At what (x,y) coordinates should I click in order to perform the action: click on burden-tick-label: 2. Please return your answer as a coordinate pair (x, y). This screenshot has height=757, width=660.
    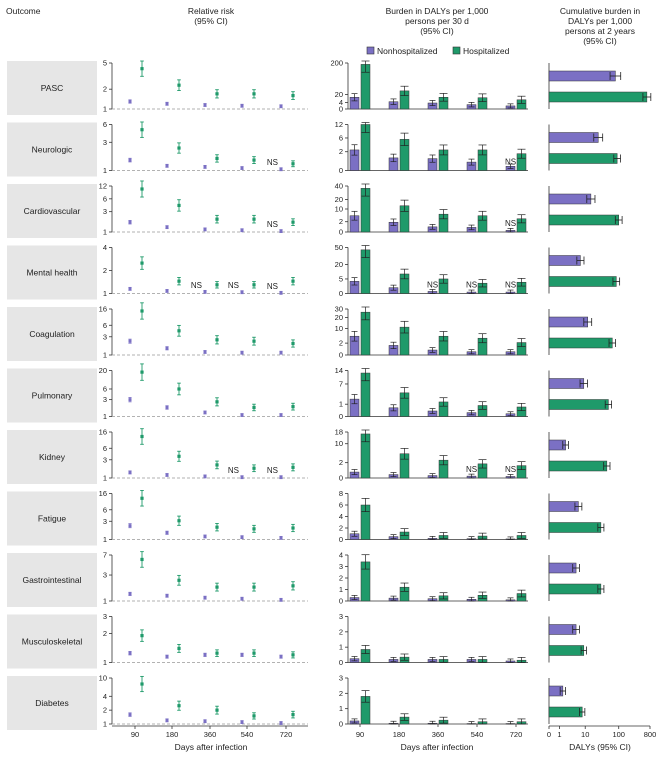
    Looking at the image, I should click on (341, 631).